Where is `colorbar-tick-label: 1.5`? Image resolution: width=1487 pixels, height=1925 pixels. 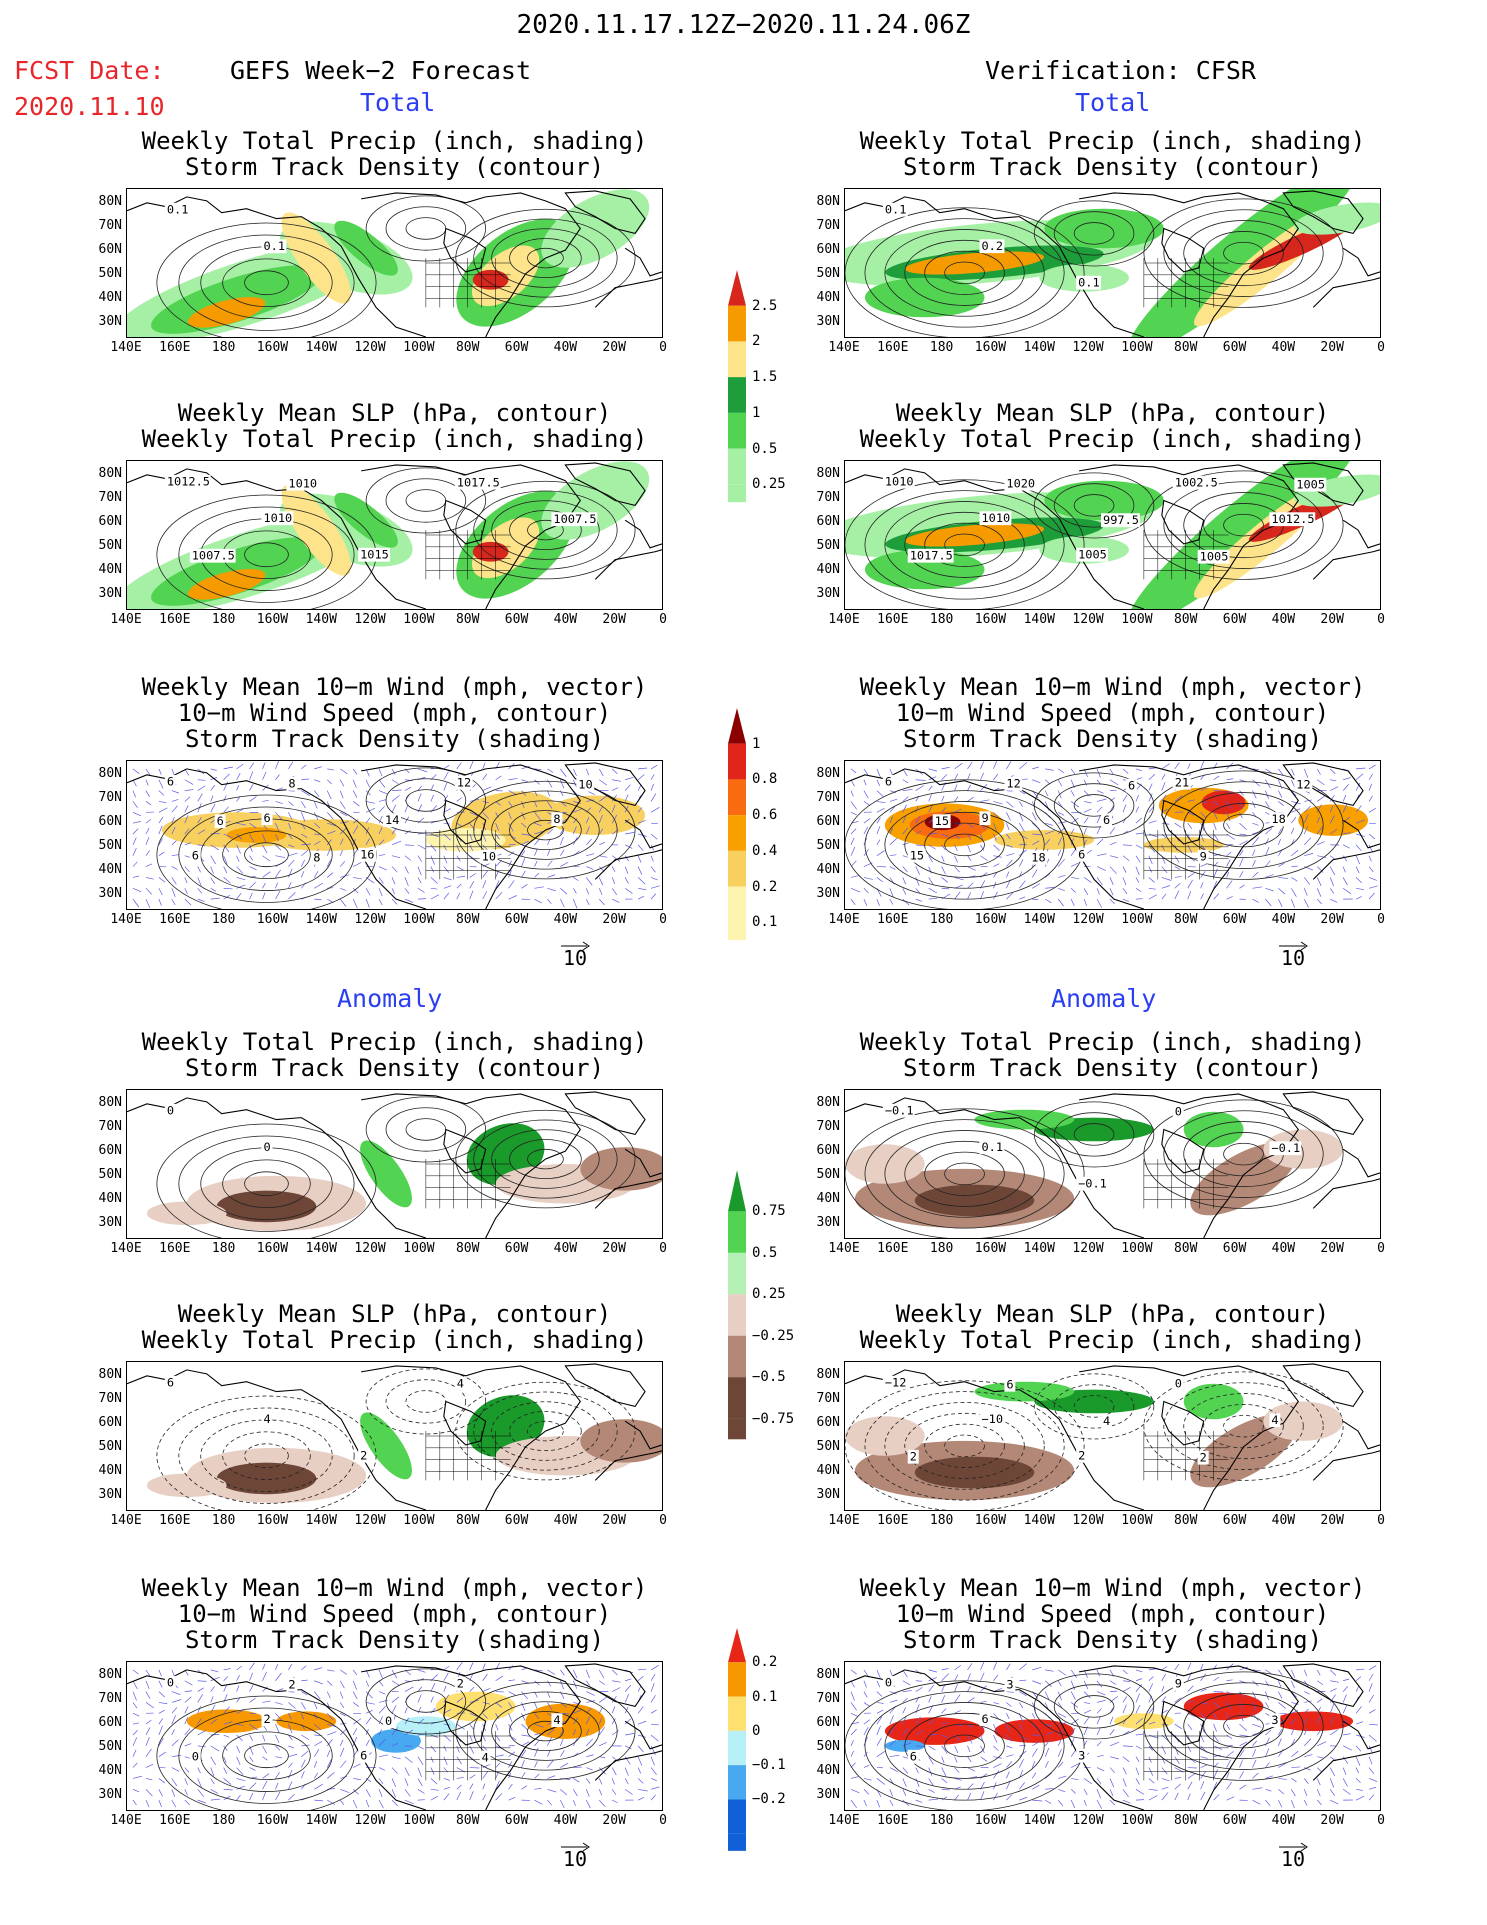
colorbar-tick-label: 1.5 is located at coordinates (765, 377).